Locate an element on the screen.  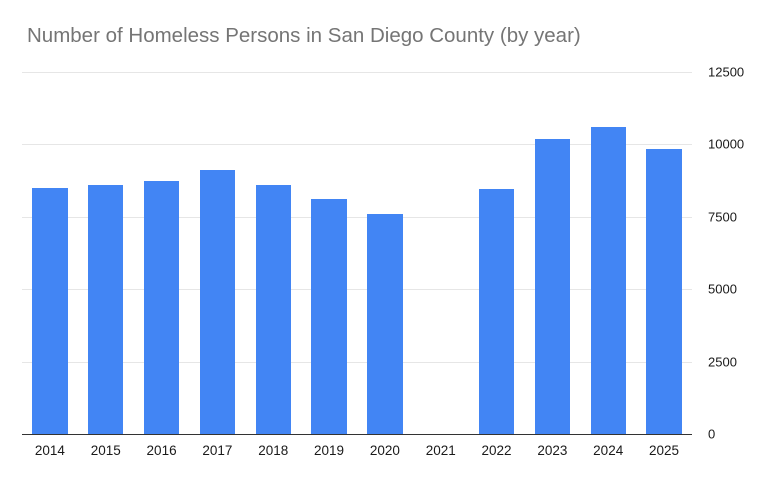
x-tick-label: 2018 is located at coordinates (273, 450).